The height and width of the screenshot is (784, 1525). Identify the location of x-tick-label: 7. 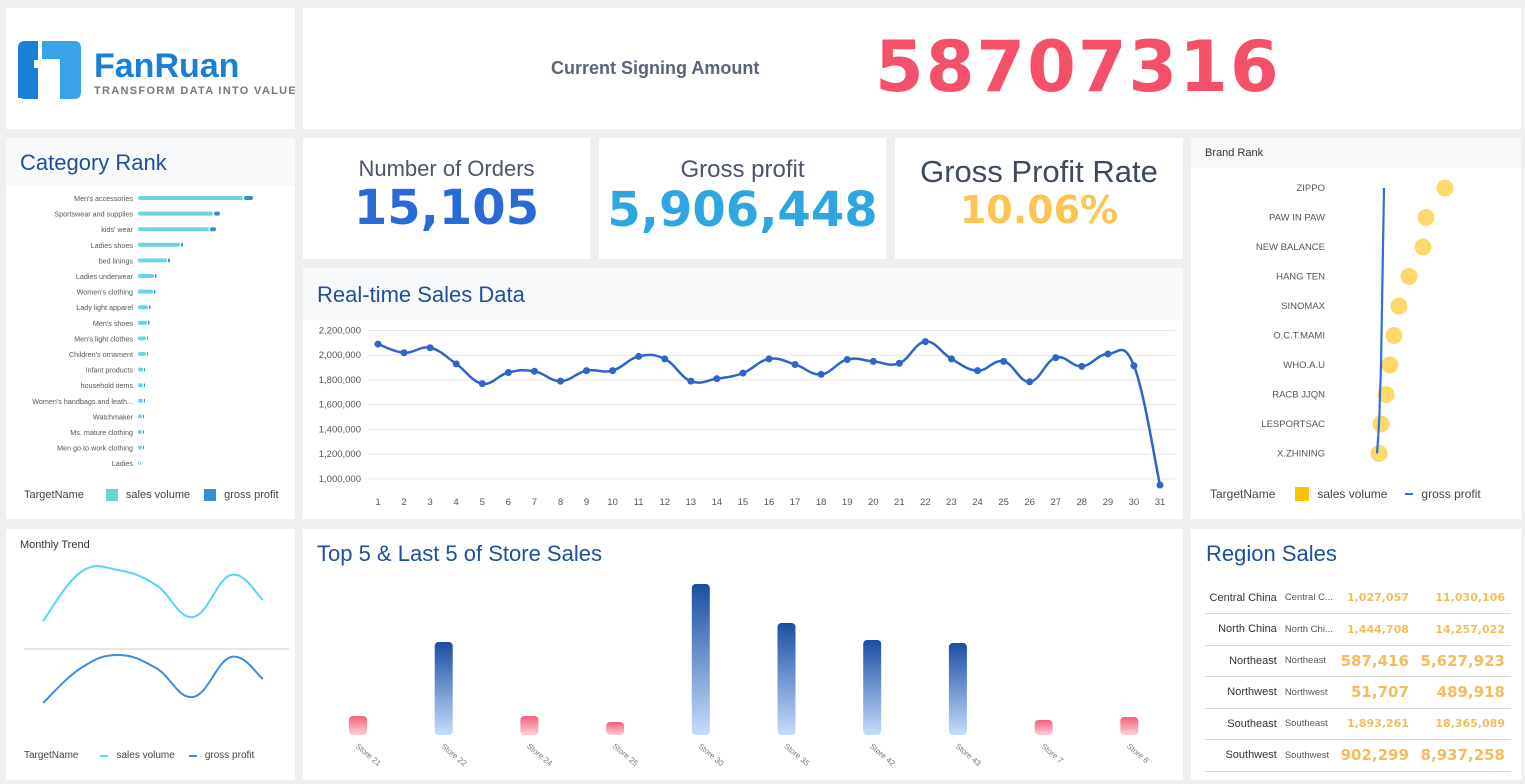
(534, 502).